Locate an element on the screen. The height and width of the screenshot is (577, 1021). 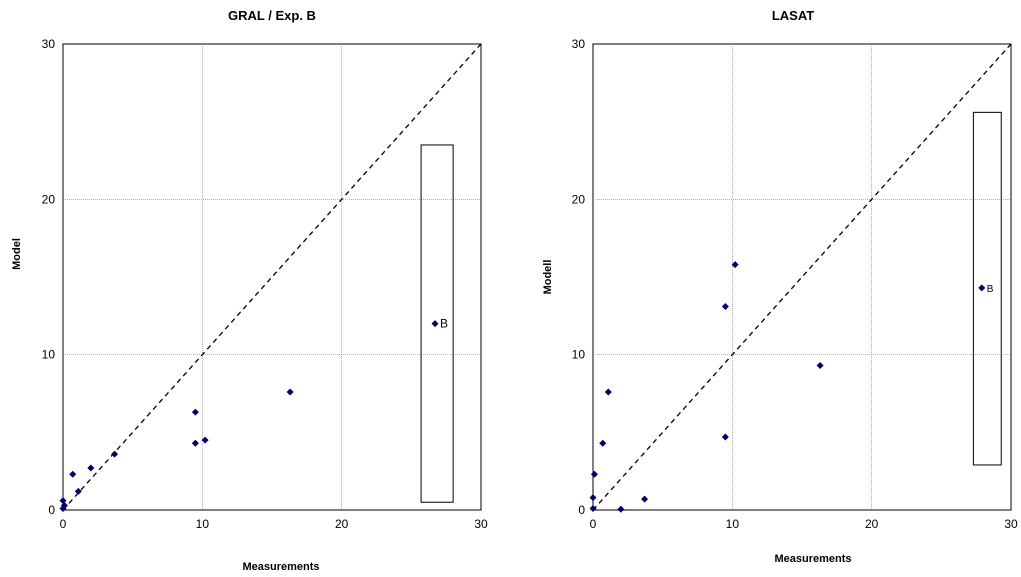
chart-1-x-tick: 0 is located at coordinates (63, 524).